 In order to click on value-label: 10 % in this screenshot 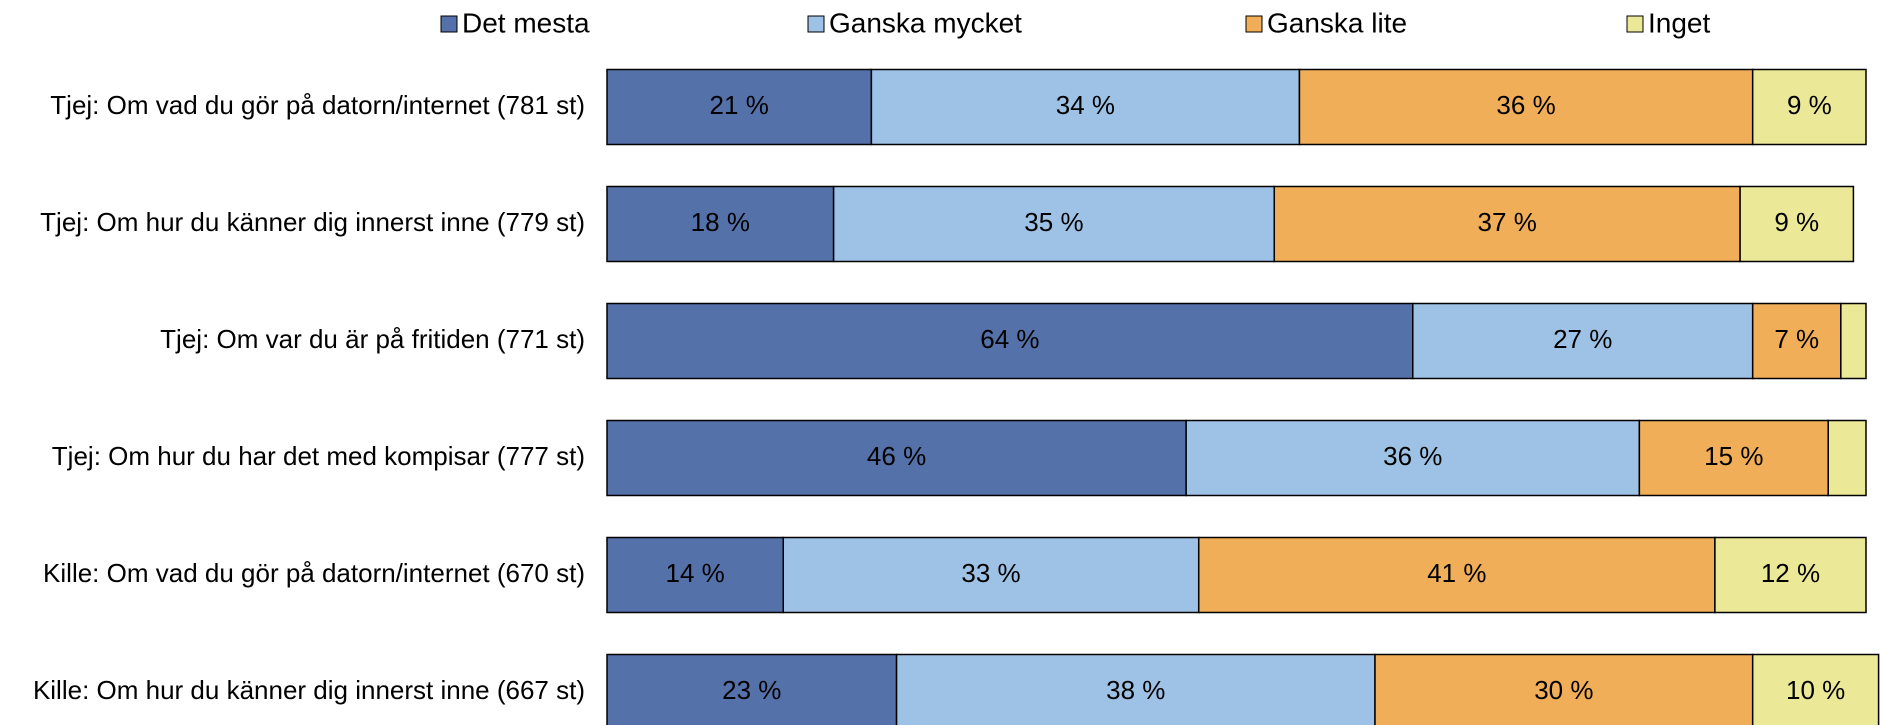, I will do `click(1815, 690)`.